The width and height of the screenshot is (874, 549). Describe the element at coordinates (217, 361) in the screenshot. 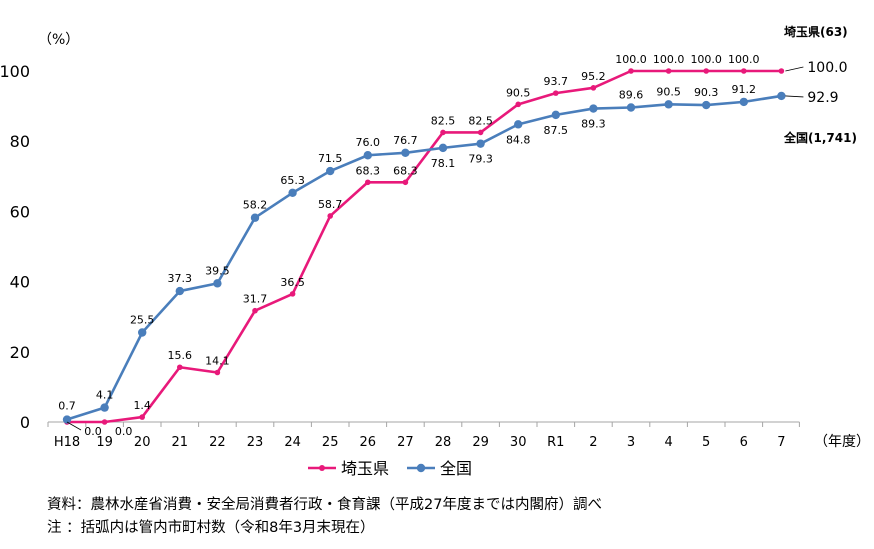

I see `data-label-saitama: 14.1` at that location.